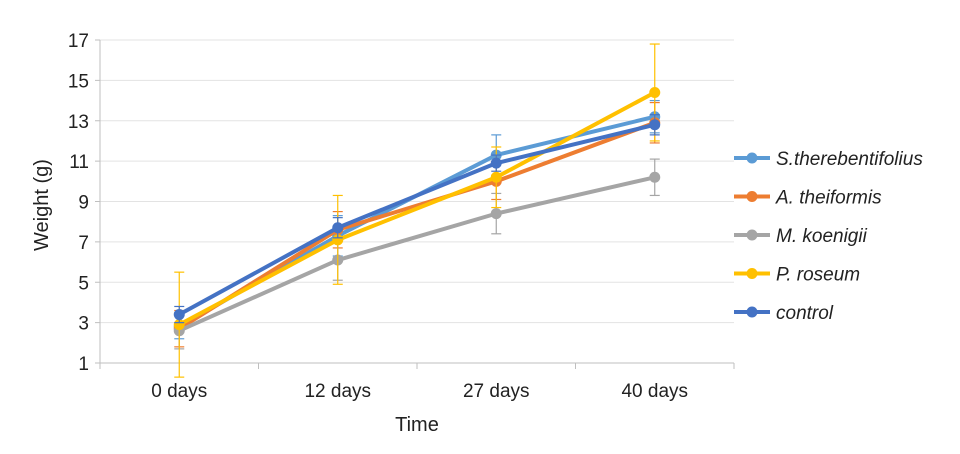  Describe the element at coordinates (417, 425) in the screenshot. I see `x-axis-label: Time` at that location.